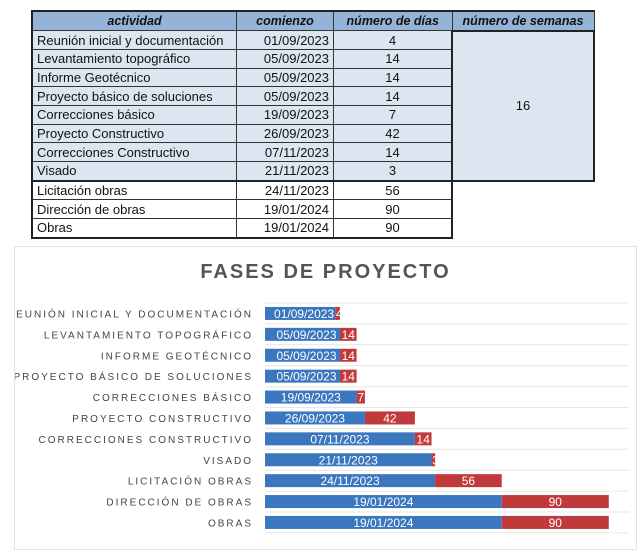 The width and height of the screenshot is (643, 558). What do you see at coordinates (134, 21) in the screenshot?
I see `column-header: actividad` at bounding box center [134, 21].